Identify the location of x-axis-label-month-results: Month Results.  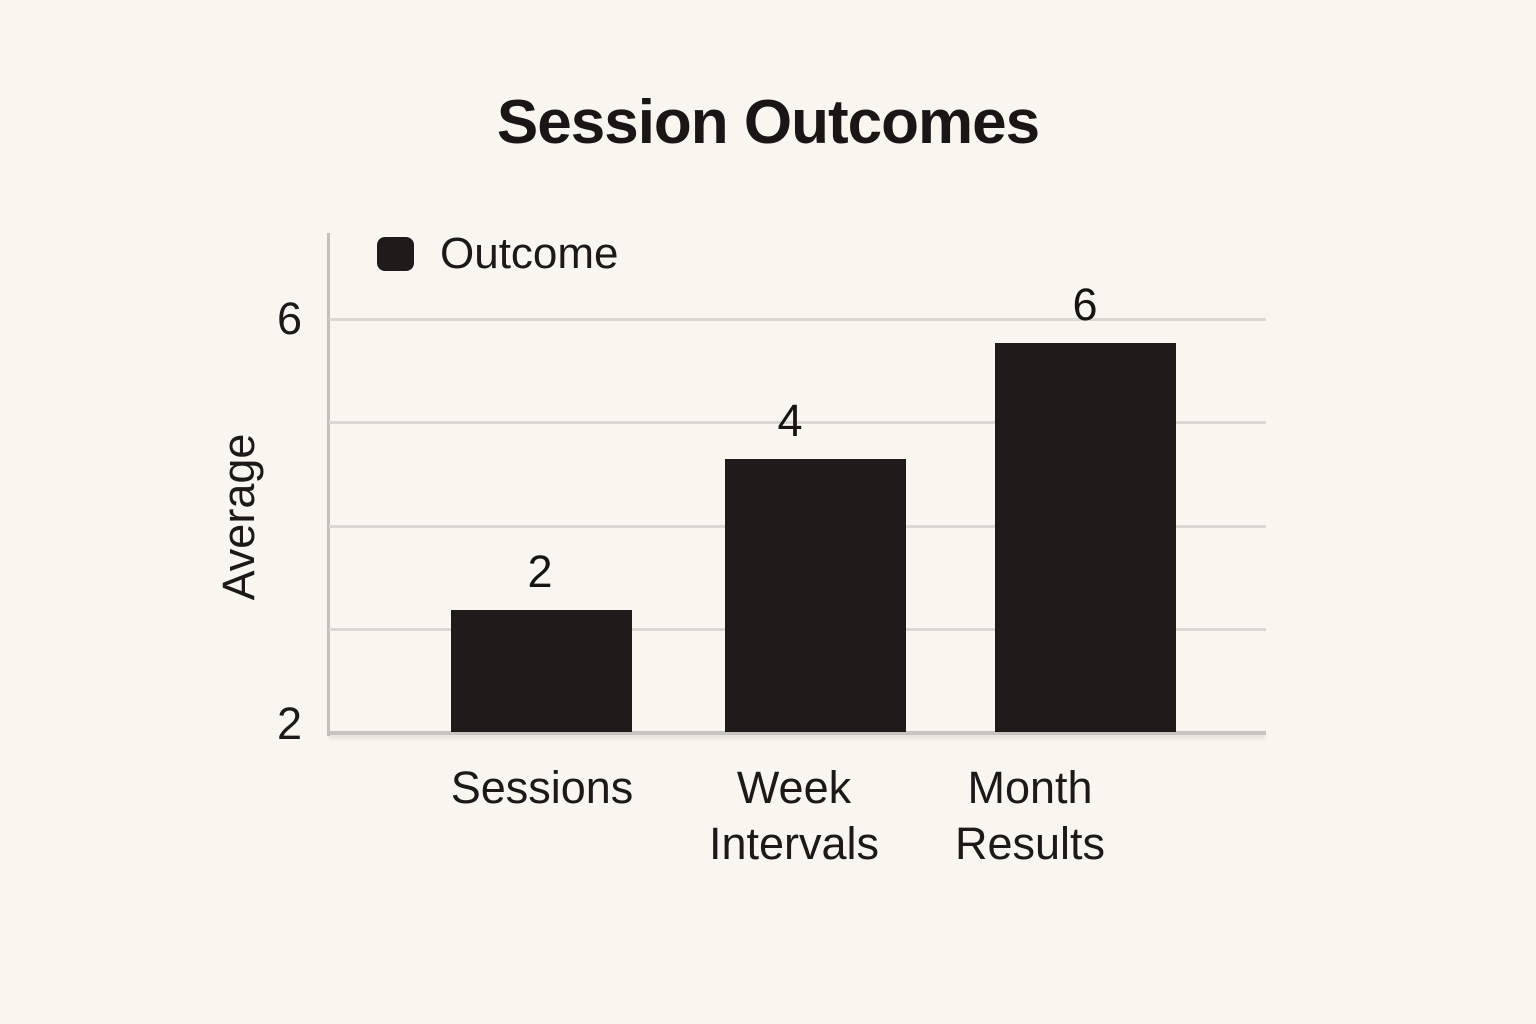
(1030, 815).